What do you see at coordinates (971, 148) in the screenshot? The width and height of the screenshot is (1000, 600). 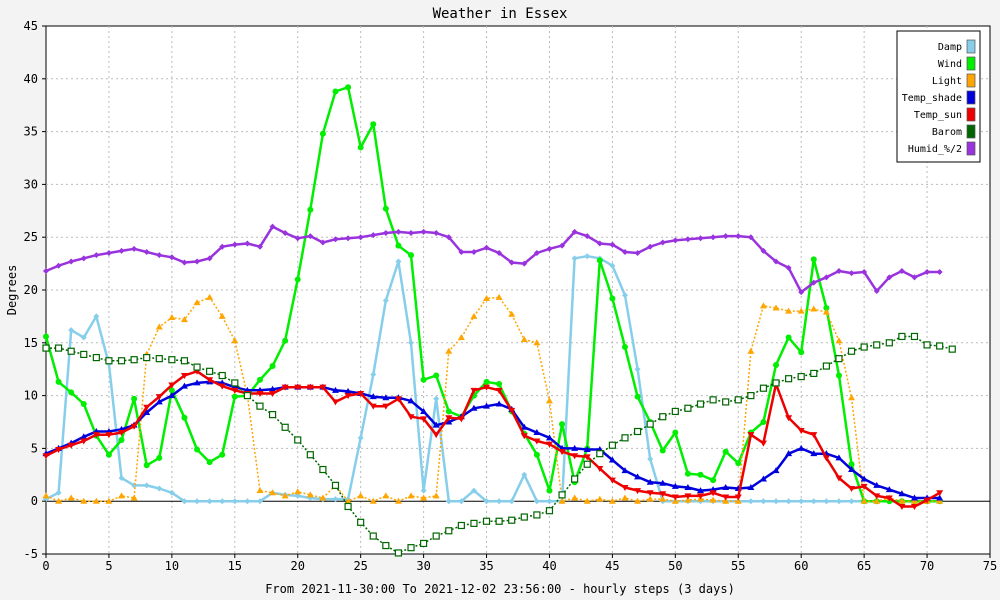 I see `legend-swatch` at bounding box center [971, 148].